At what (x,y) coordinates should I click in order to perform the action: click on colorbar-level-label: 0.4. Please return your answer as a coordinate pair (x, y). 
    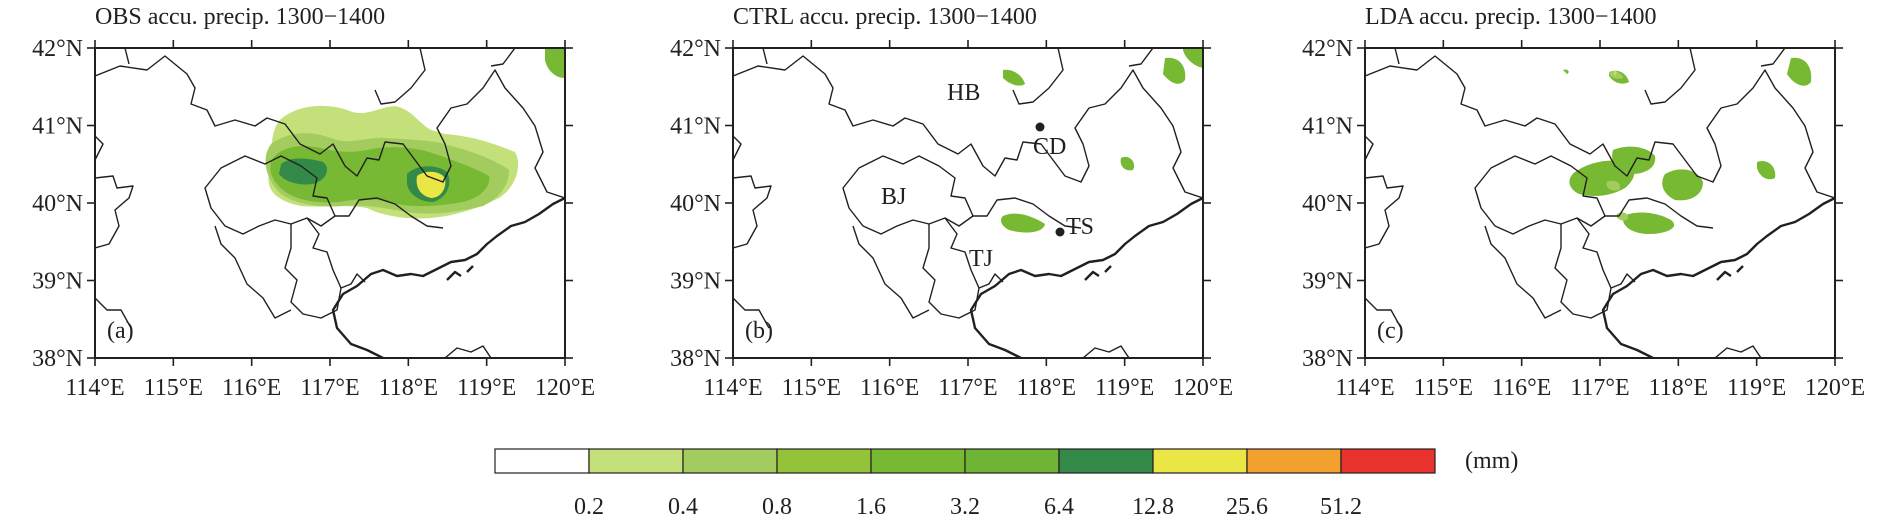
    Looking at the image, I should click on (683, 507).